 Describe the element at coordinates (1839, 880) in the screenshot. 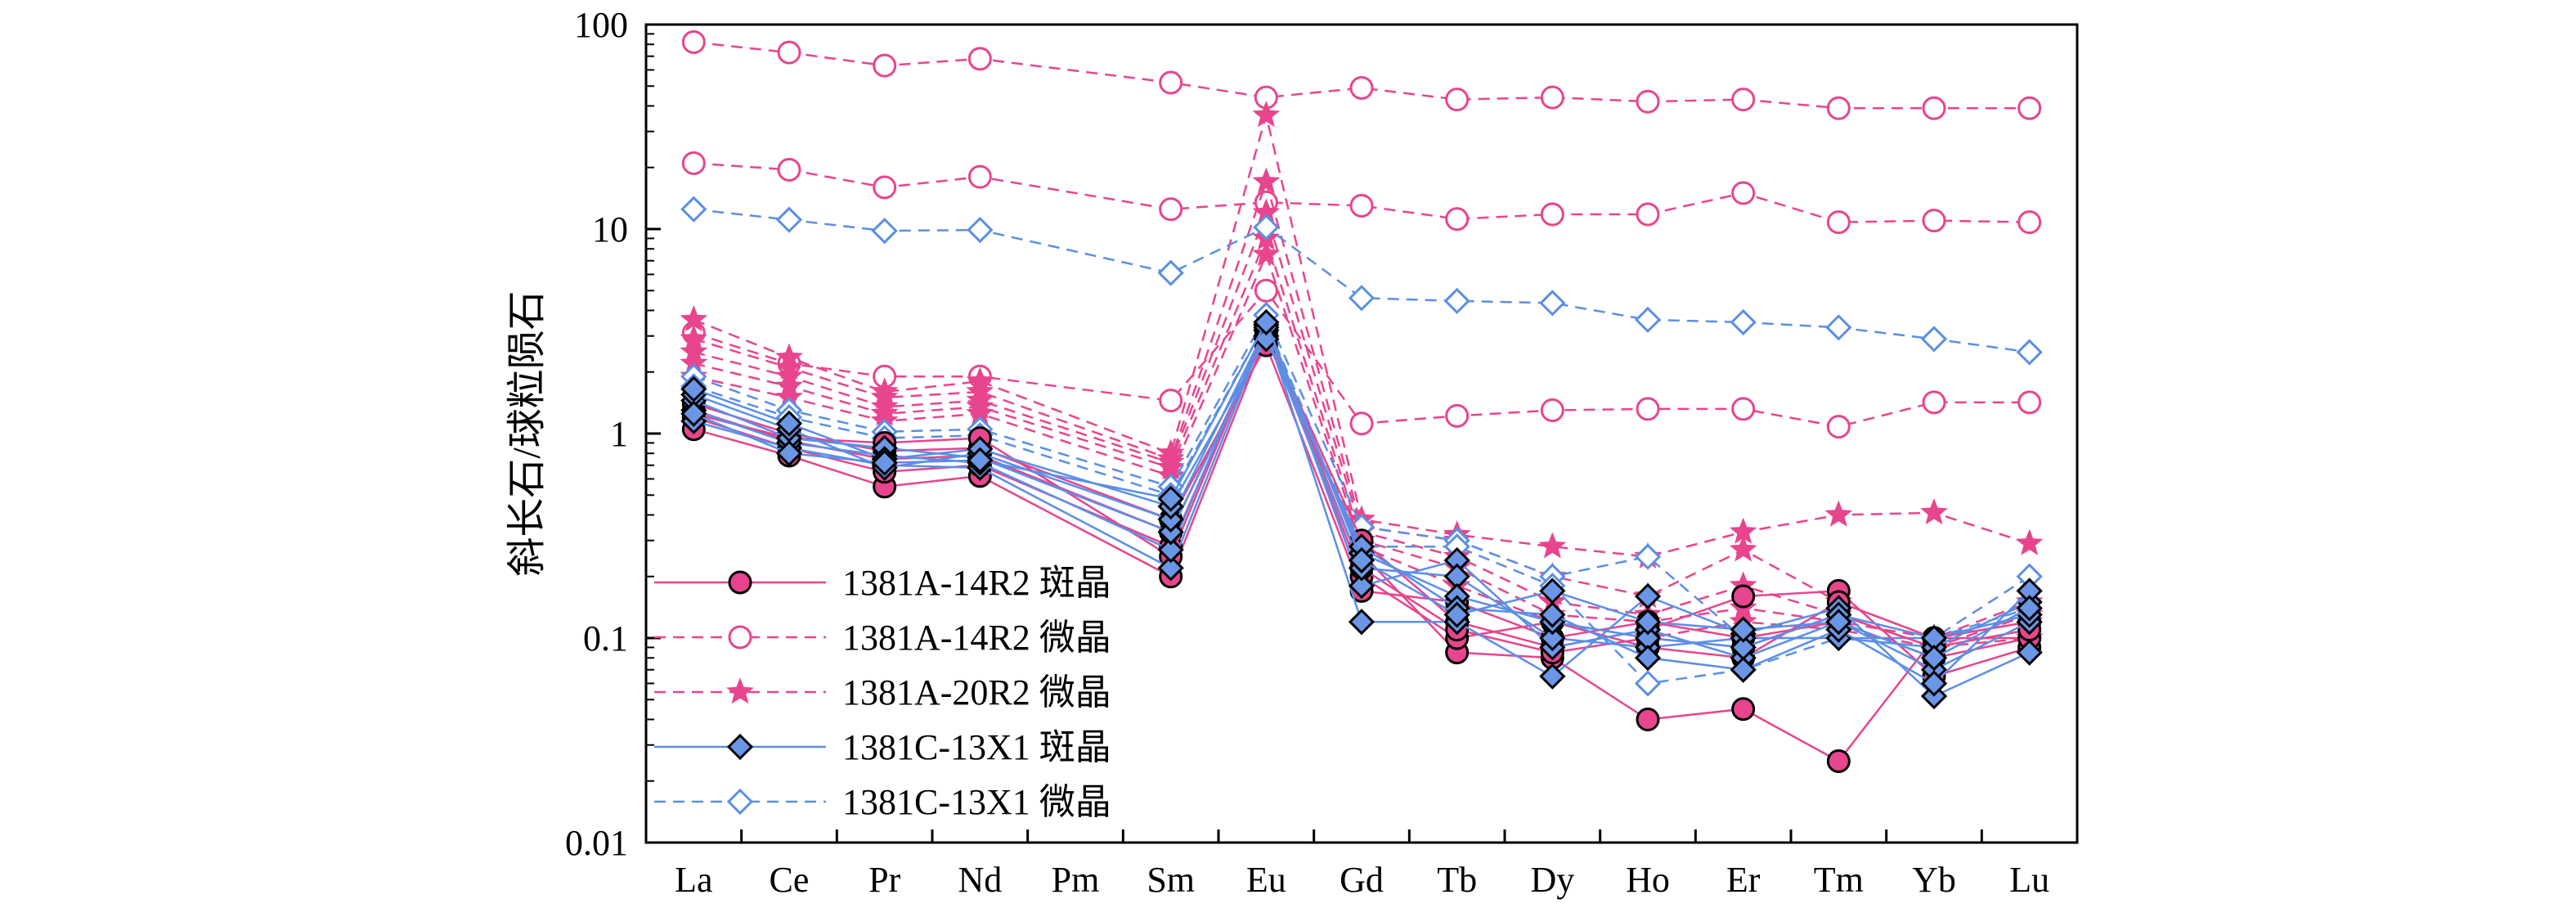

I see `x-tick-label: Tm` at that location.